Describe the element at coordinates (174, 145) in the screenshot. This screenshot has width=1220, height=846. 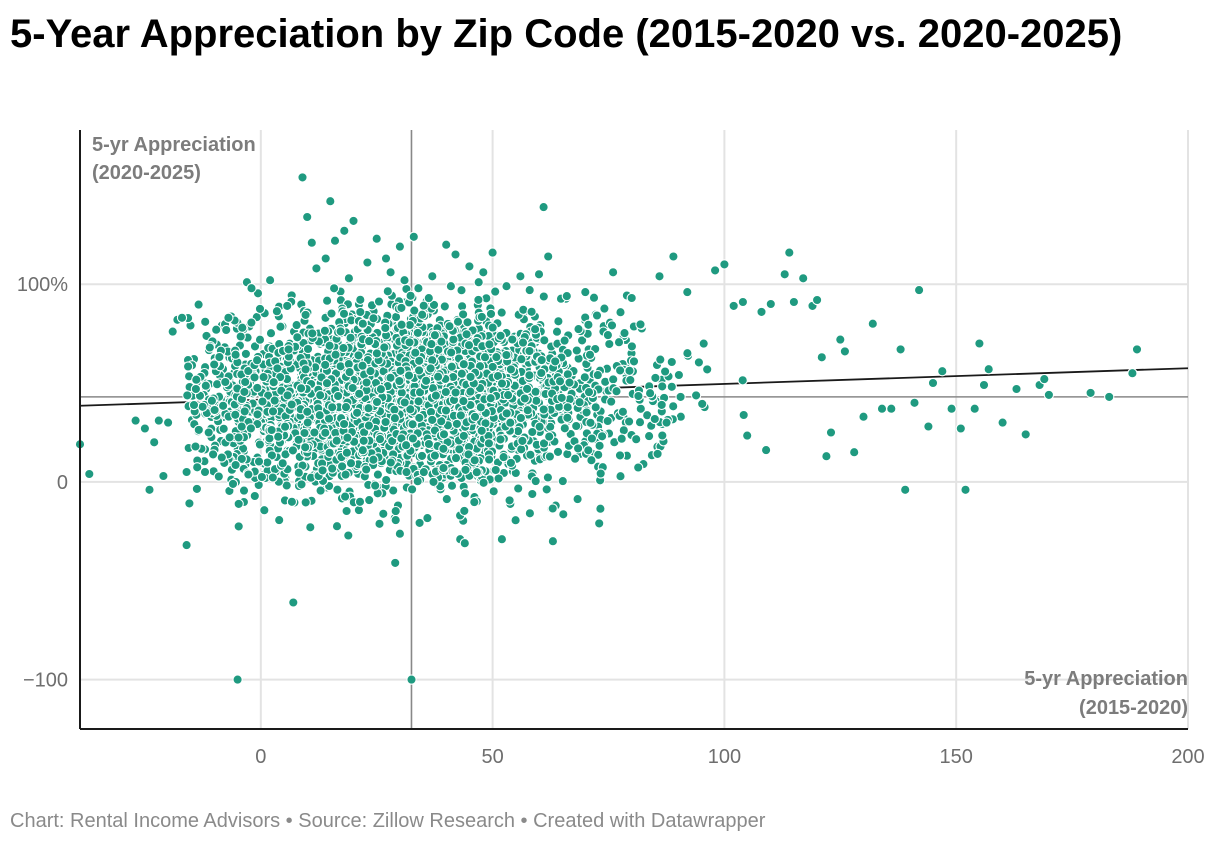
I see `y-axis-title-line-1: 5-yr Appreciation` at that location.